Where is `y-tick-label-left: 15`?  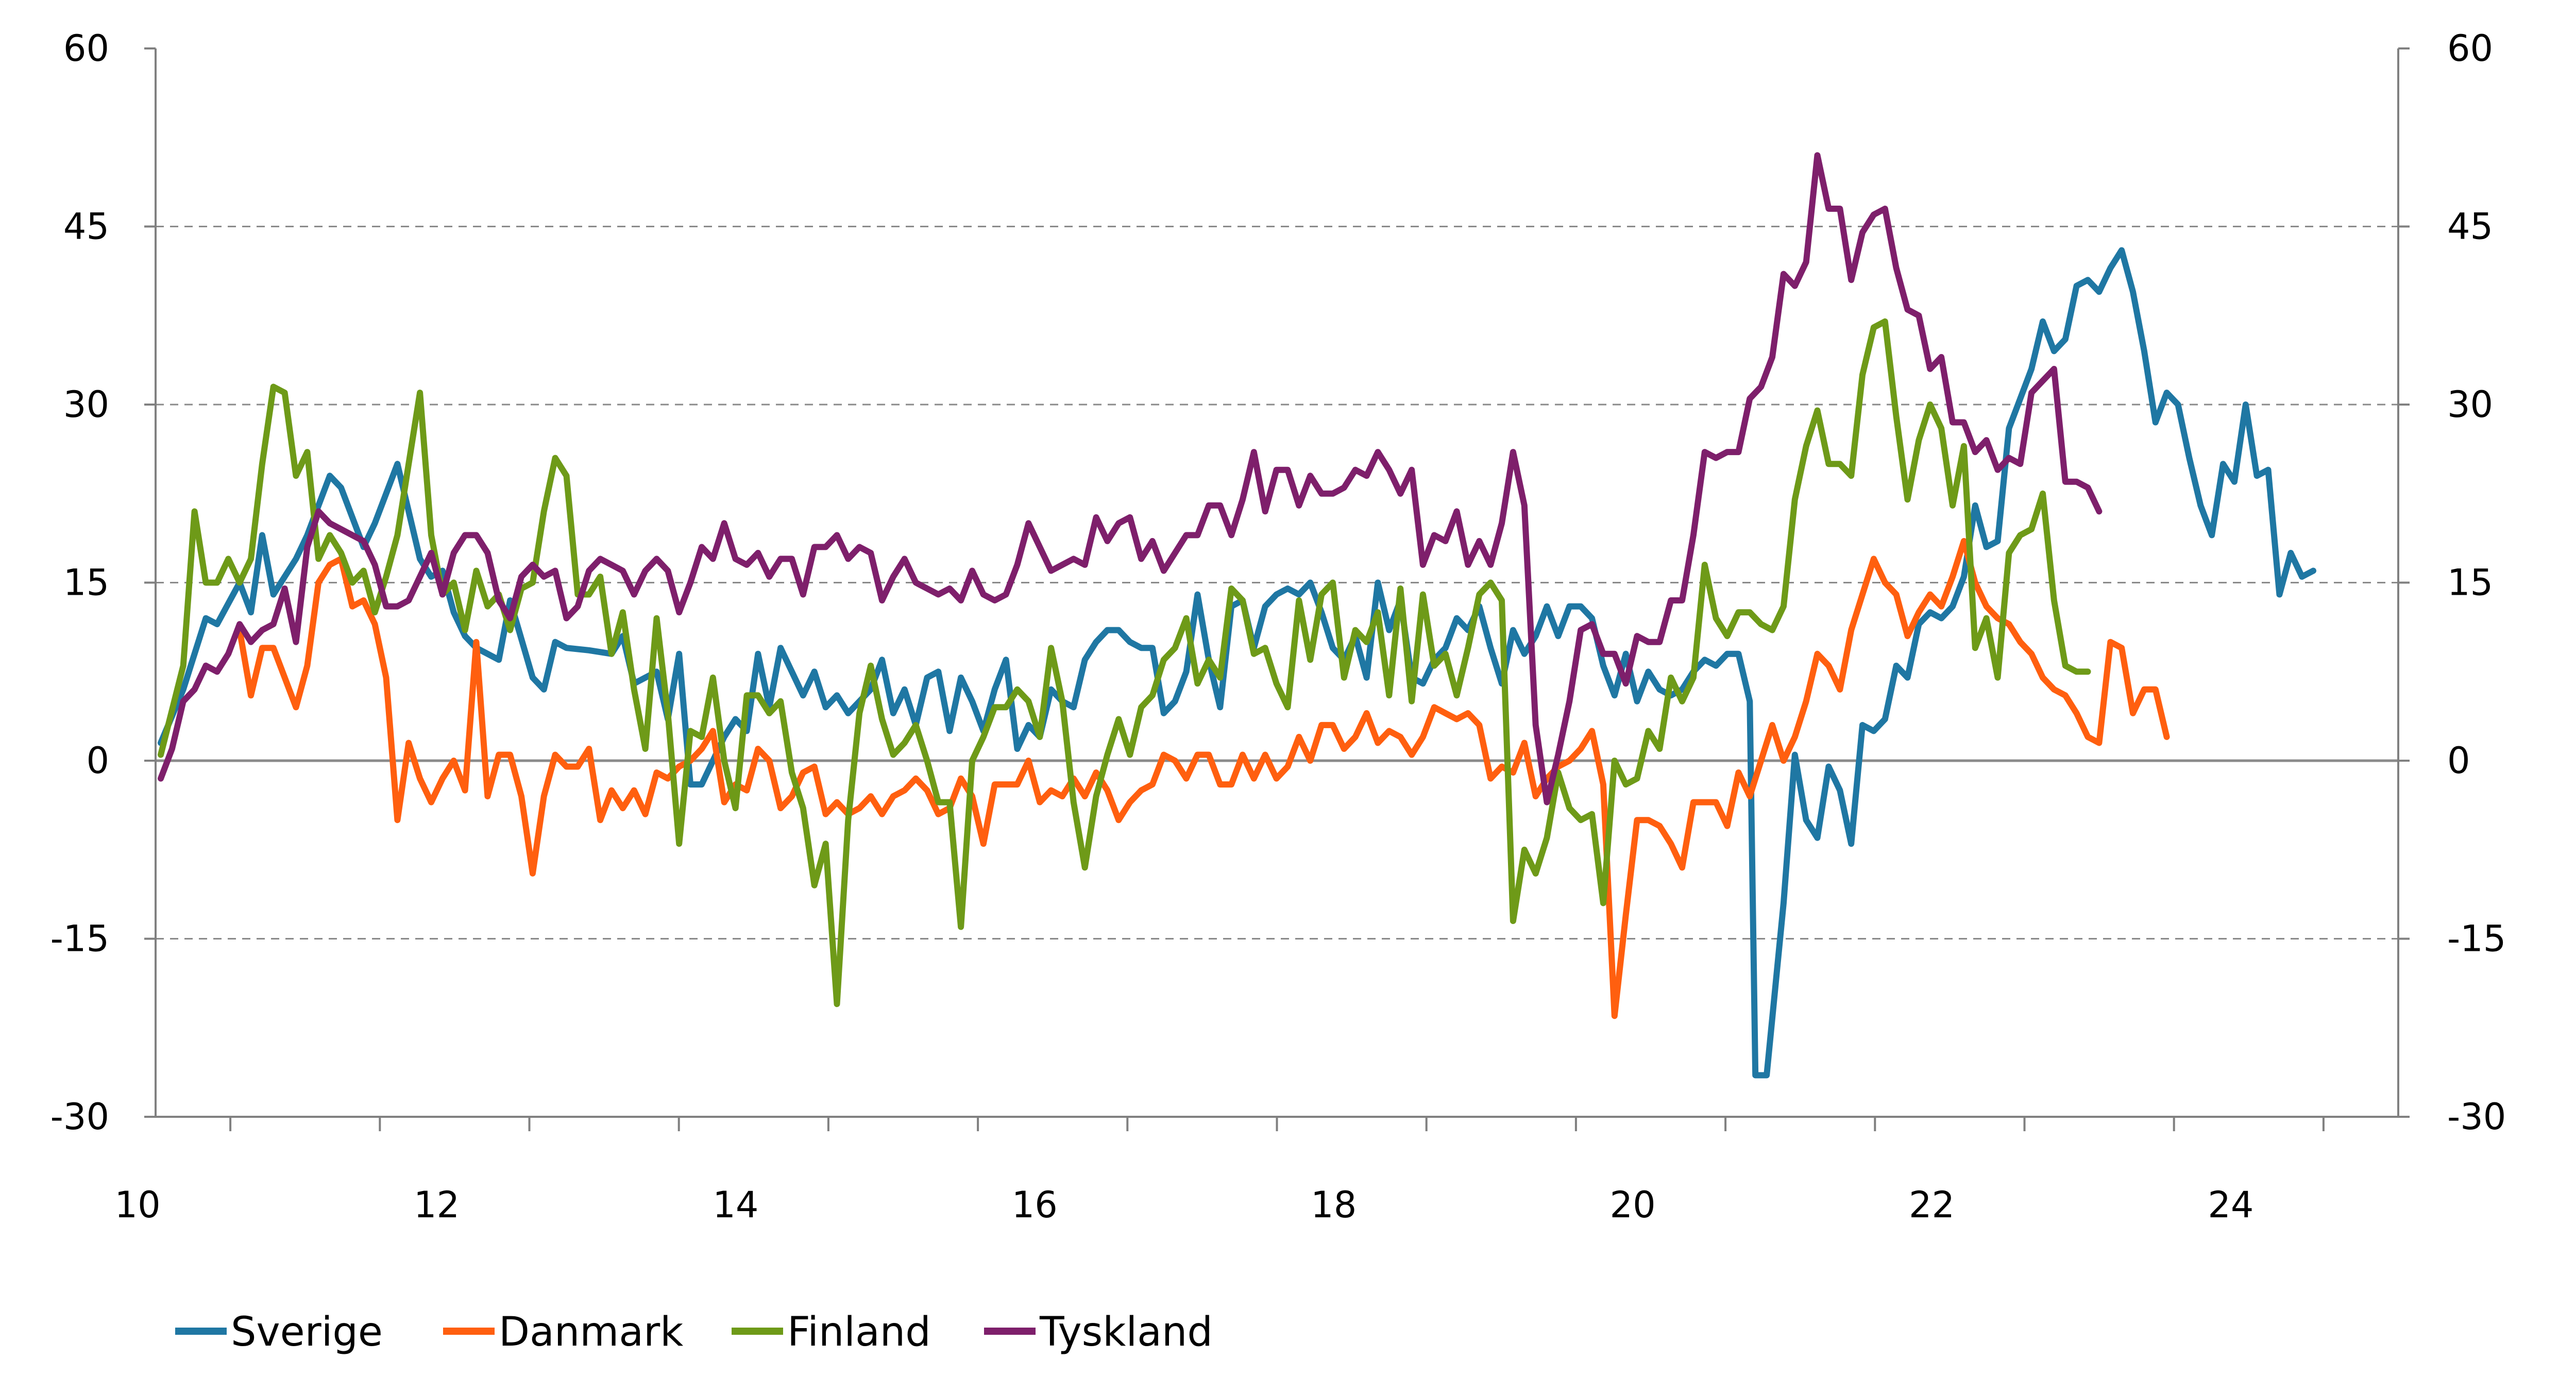 y-tick-label-left: 15 is located at coordinates (86, 583).